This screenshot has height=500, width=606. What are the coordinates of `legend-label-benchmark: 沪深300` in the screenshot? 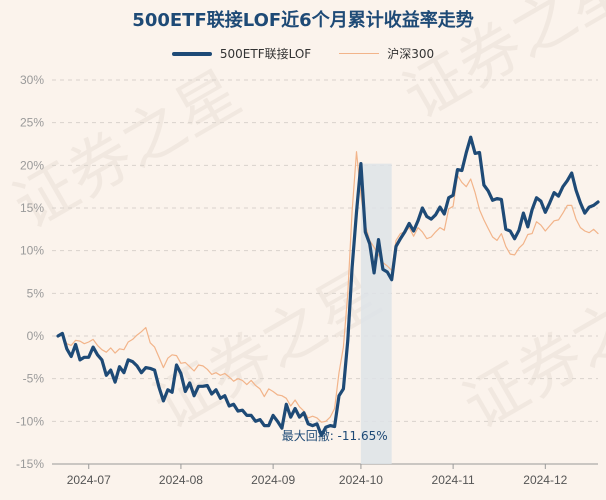 It's located at (411, 54).